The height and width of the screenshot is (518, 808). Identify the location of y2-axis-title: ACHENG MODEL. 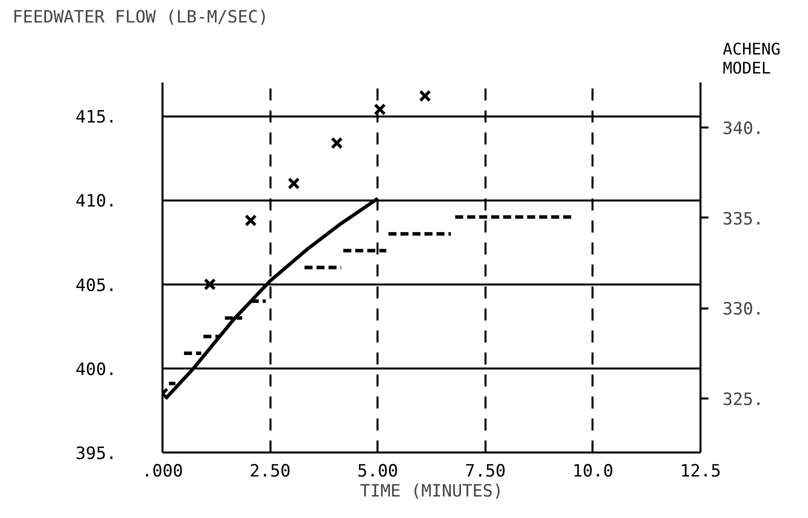
(751, 59).